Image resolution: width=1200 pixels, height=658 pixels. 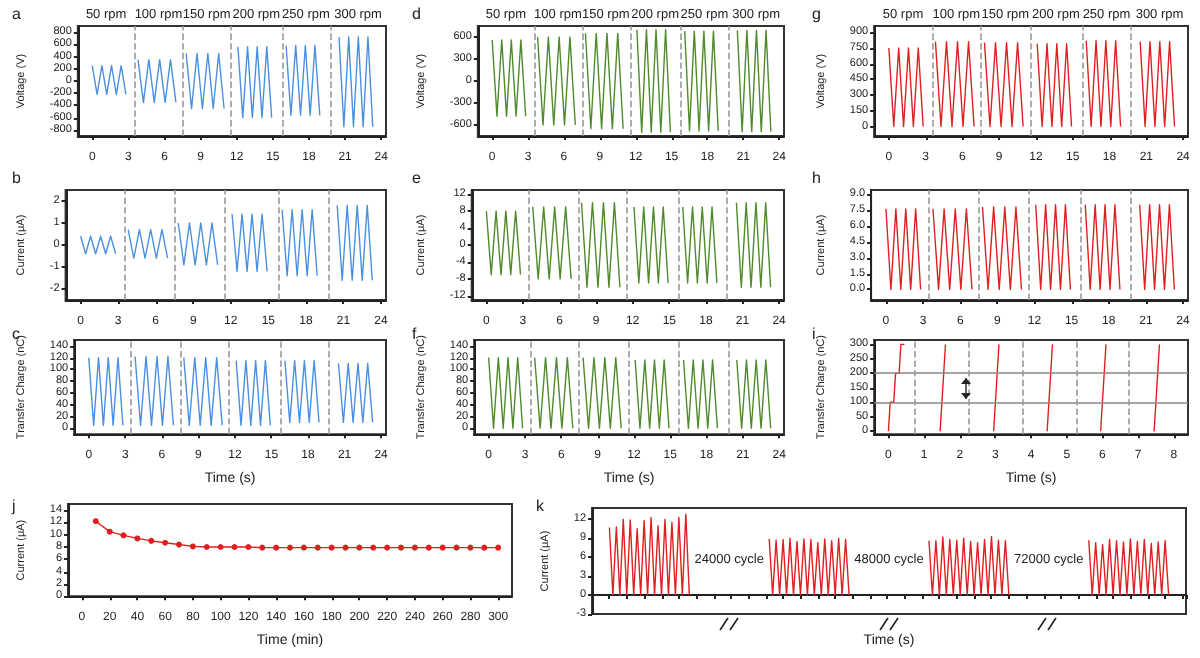 What do you see at coordinates (415, 334) in the screenshot?
I see `chart-title: f` at bounding box center [415, 334].